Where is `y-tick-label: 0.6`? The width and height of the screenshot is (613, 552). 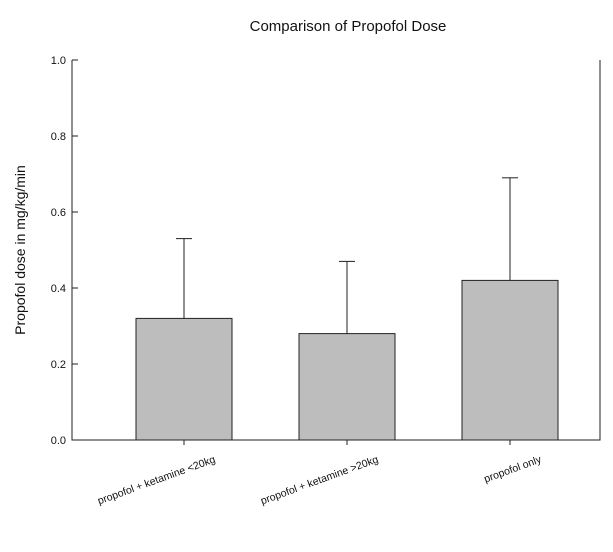 y-tick-label: 0.6 is located at coordinates (58, 213).